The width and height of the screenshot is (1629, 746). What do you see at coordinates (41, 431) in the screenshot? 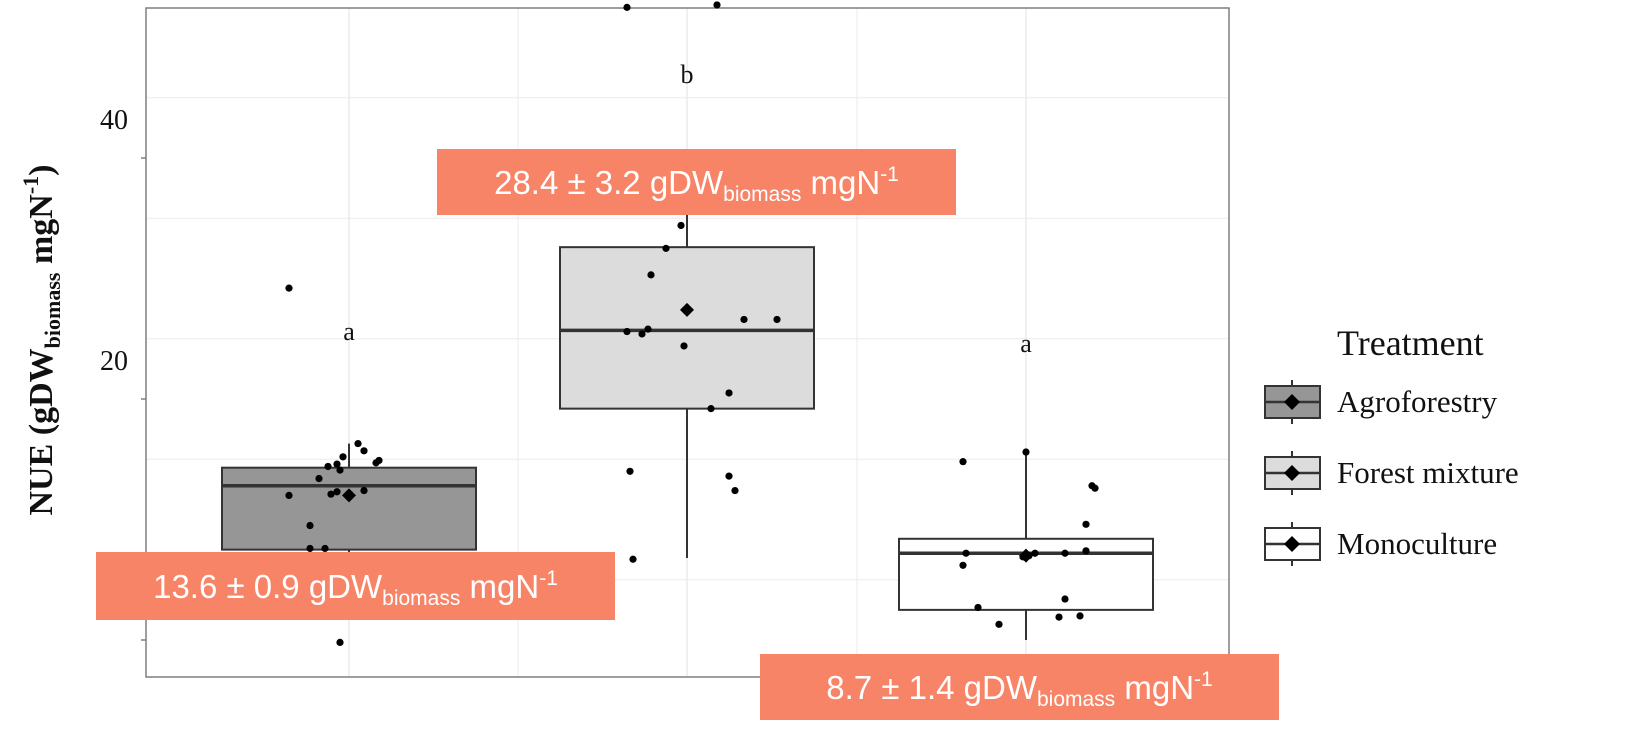
I see `y-axis-title-main: NUE (gDW` at bounding box center [41, 431].